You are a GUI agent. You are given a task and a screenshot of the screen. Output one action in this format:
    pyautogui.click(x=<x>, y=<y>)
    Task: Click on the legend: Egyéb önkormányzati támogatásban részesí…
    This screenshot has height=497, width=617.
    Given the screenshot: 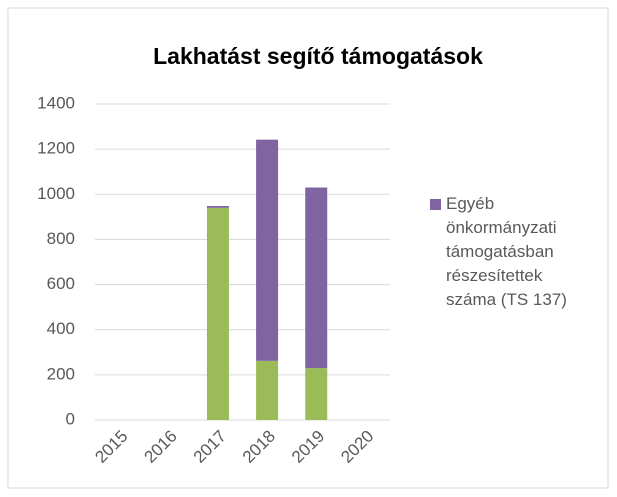 What is the action you would take?
    pyautogui.click(x=503, y=252)
    